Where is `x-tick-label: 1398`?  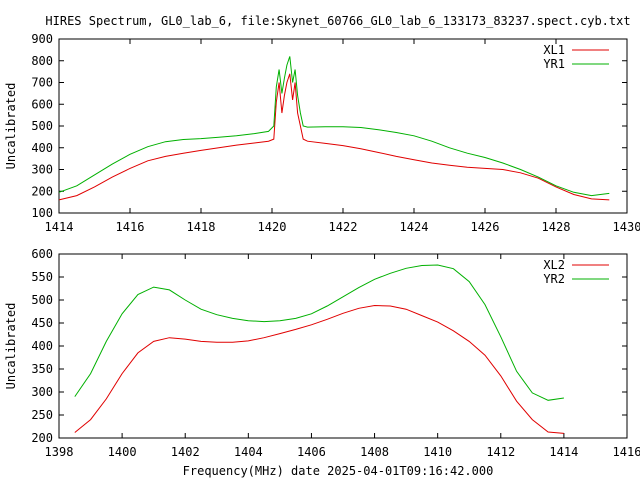
x-tick-label: 1398 is located at coordinates (59, 452).